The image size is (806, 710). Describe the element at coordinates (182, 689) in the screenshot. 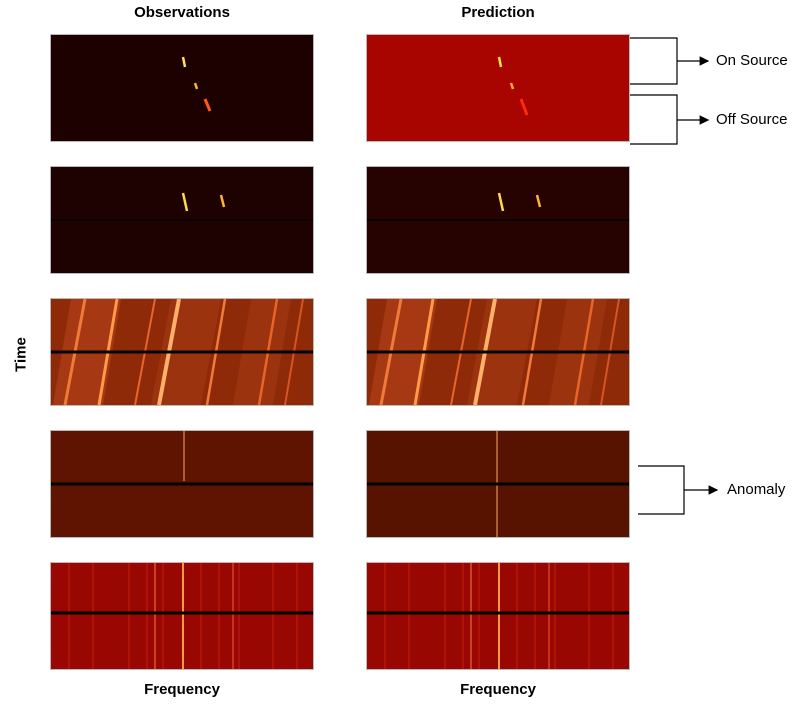

I see `frequency-axis-label-left: Frequency` at that location.